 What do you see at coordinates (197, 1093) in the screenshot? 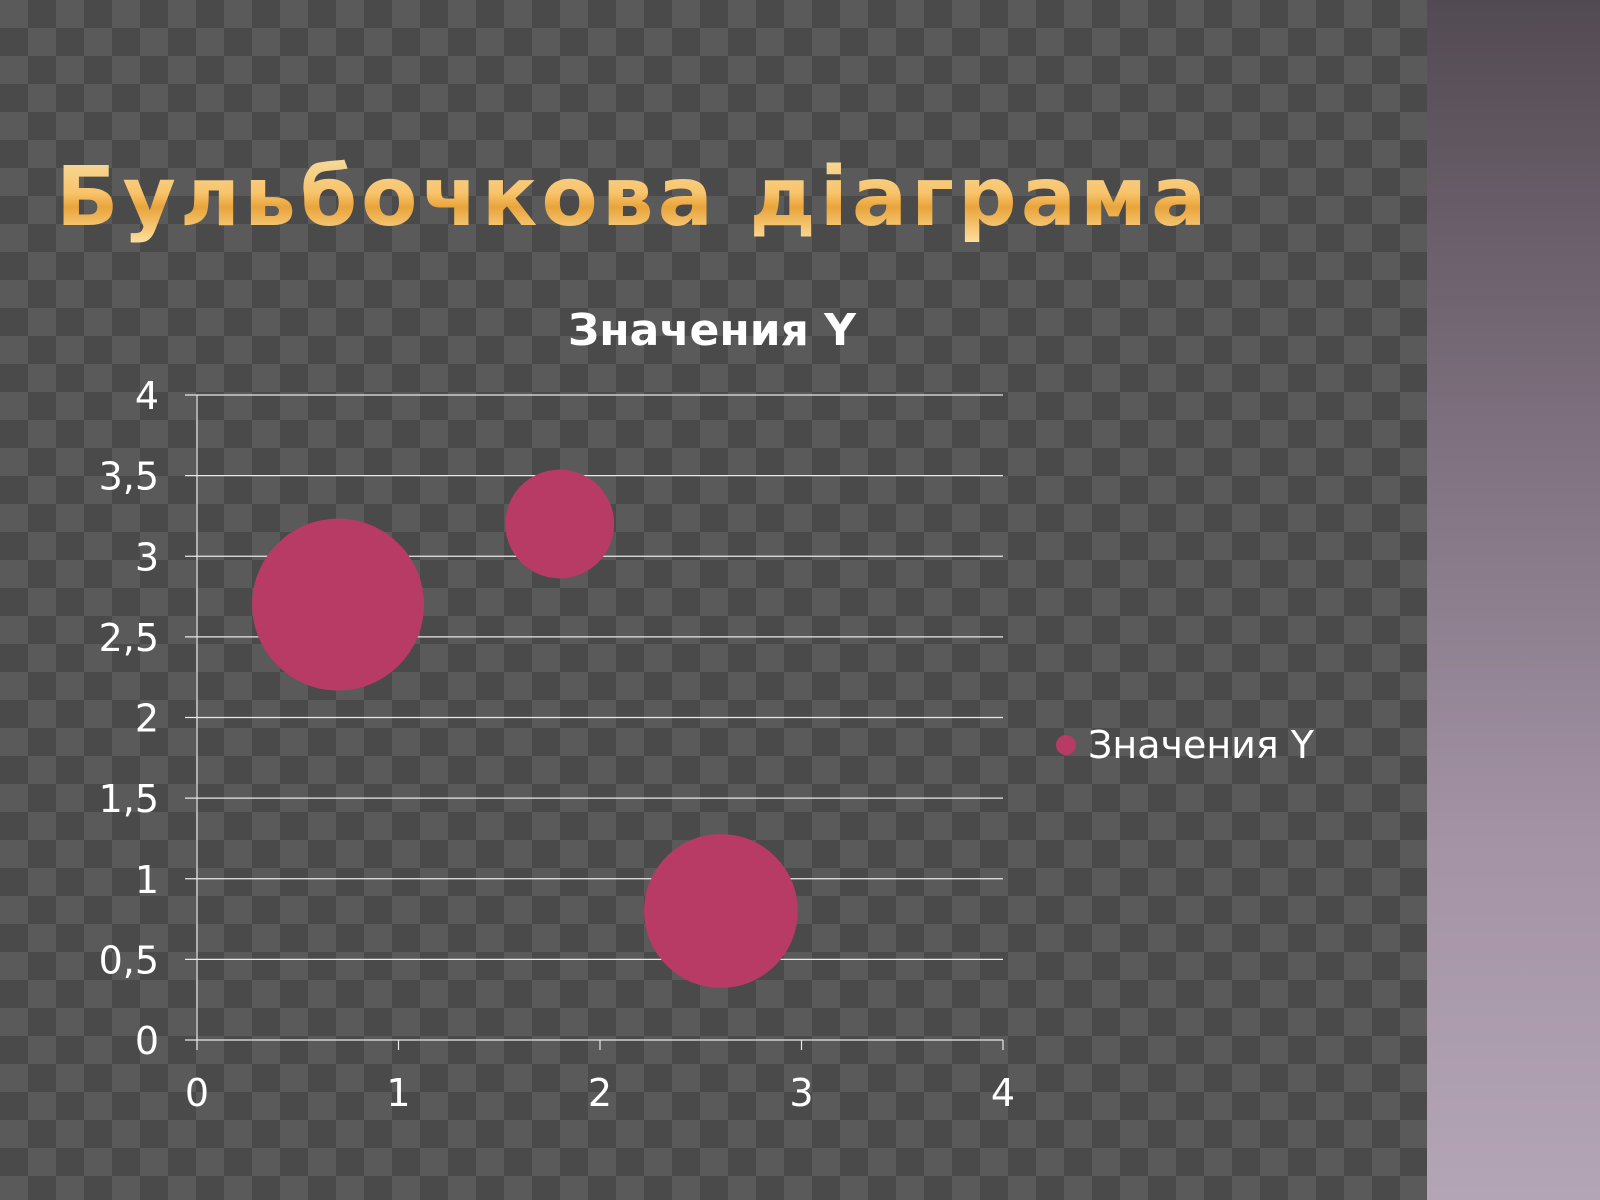
I see `x-tick-label: 0` at bounding box center [197, 1093].